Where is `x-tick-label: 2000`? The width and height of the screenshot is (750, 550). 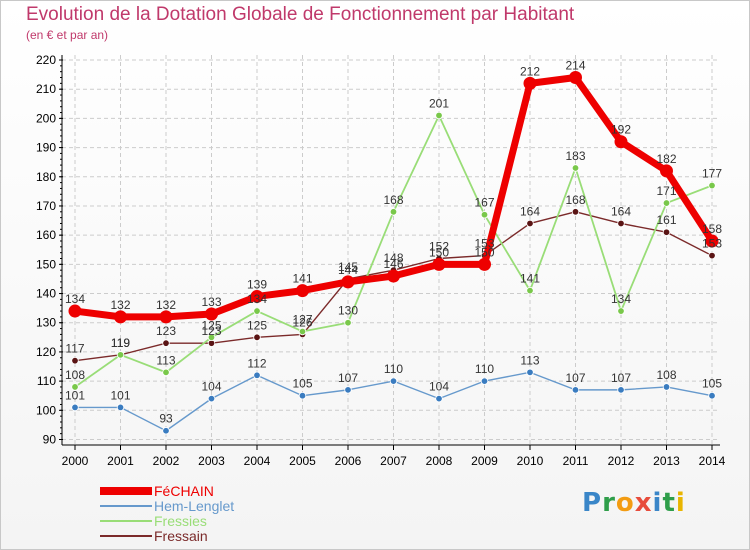 x-tick-label: 2000 is located at coordinates (75, 461).